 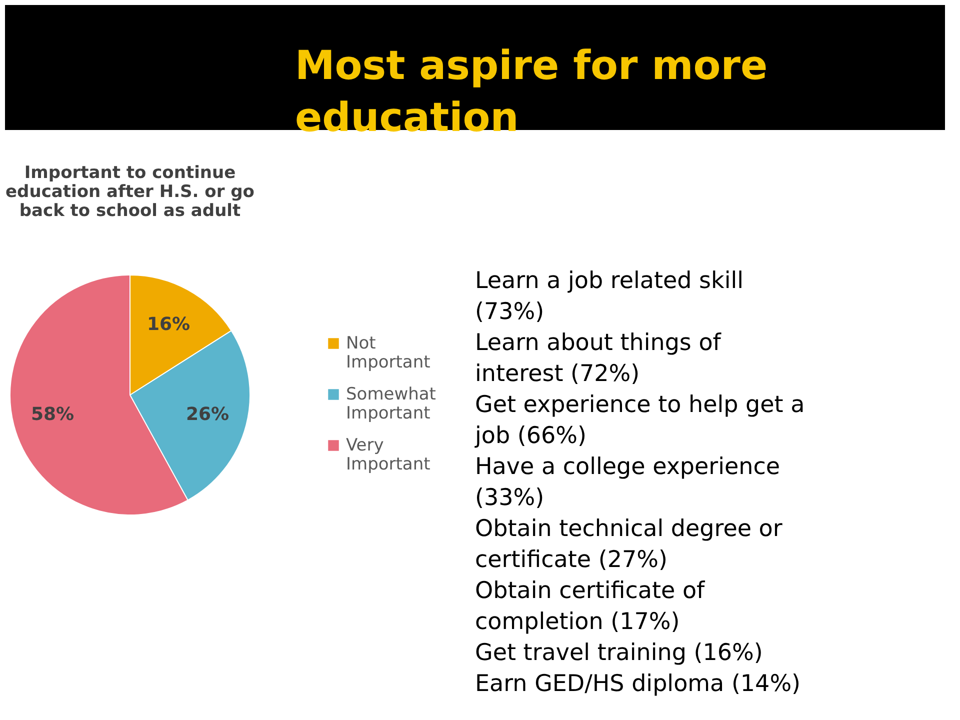 What do you see at coordinates (388, 353) in the screenshot?
I see `legend-label: Not Important` at bounding box center [388, 353].